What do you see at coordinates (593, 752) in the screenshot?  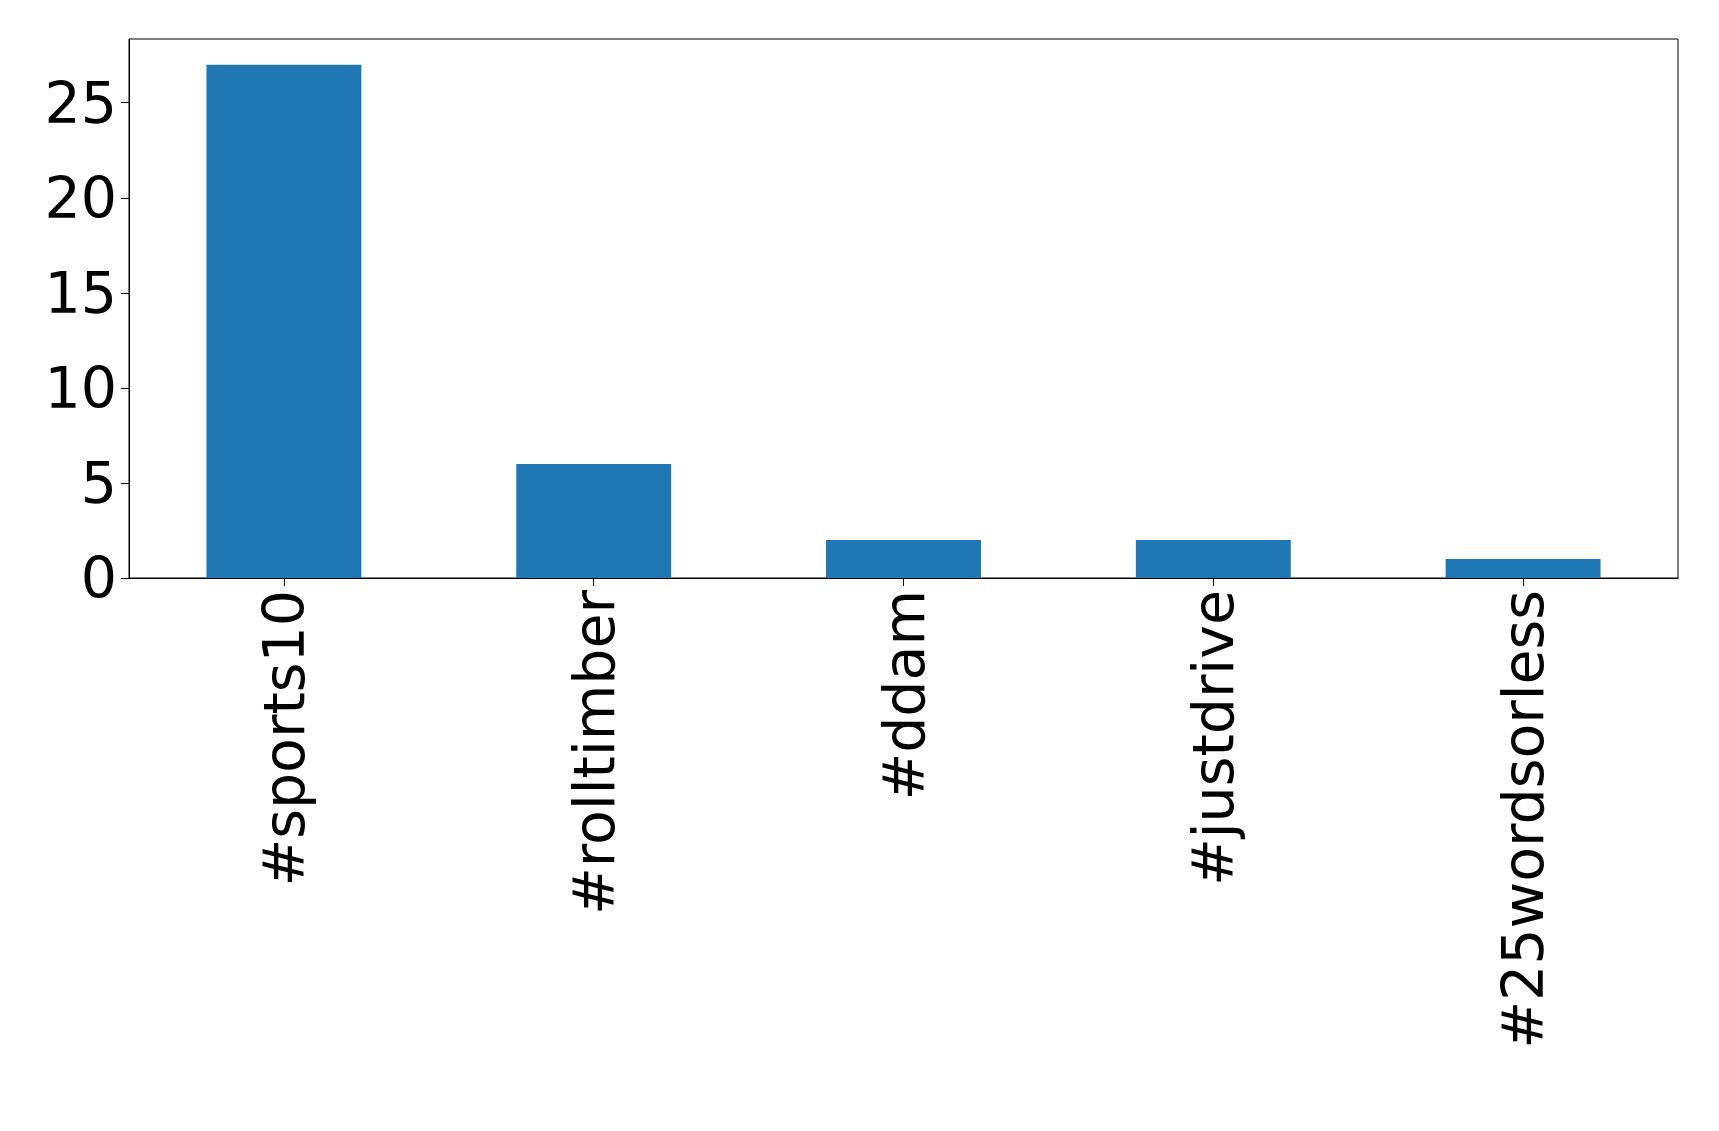 I see `x-tick-label: #rolltimber` at bounding box center [593, 752].